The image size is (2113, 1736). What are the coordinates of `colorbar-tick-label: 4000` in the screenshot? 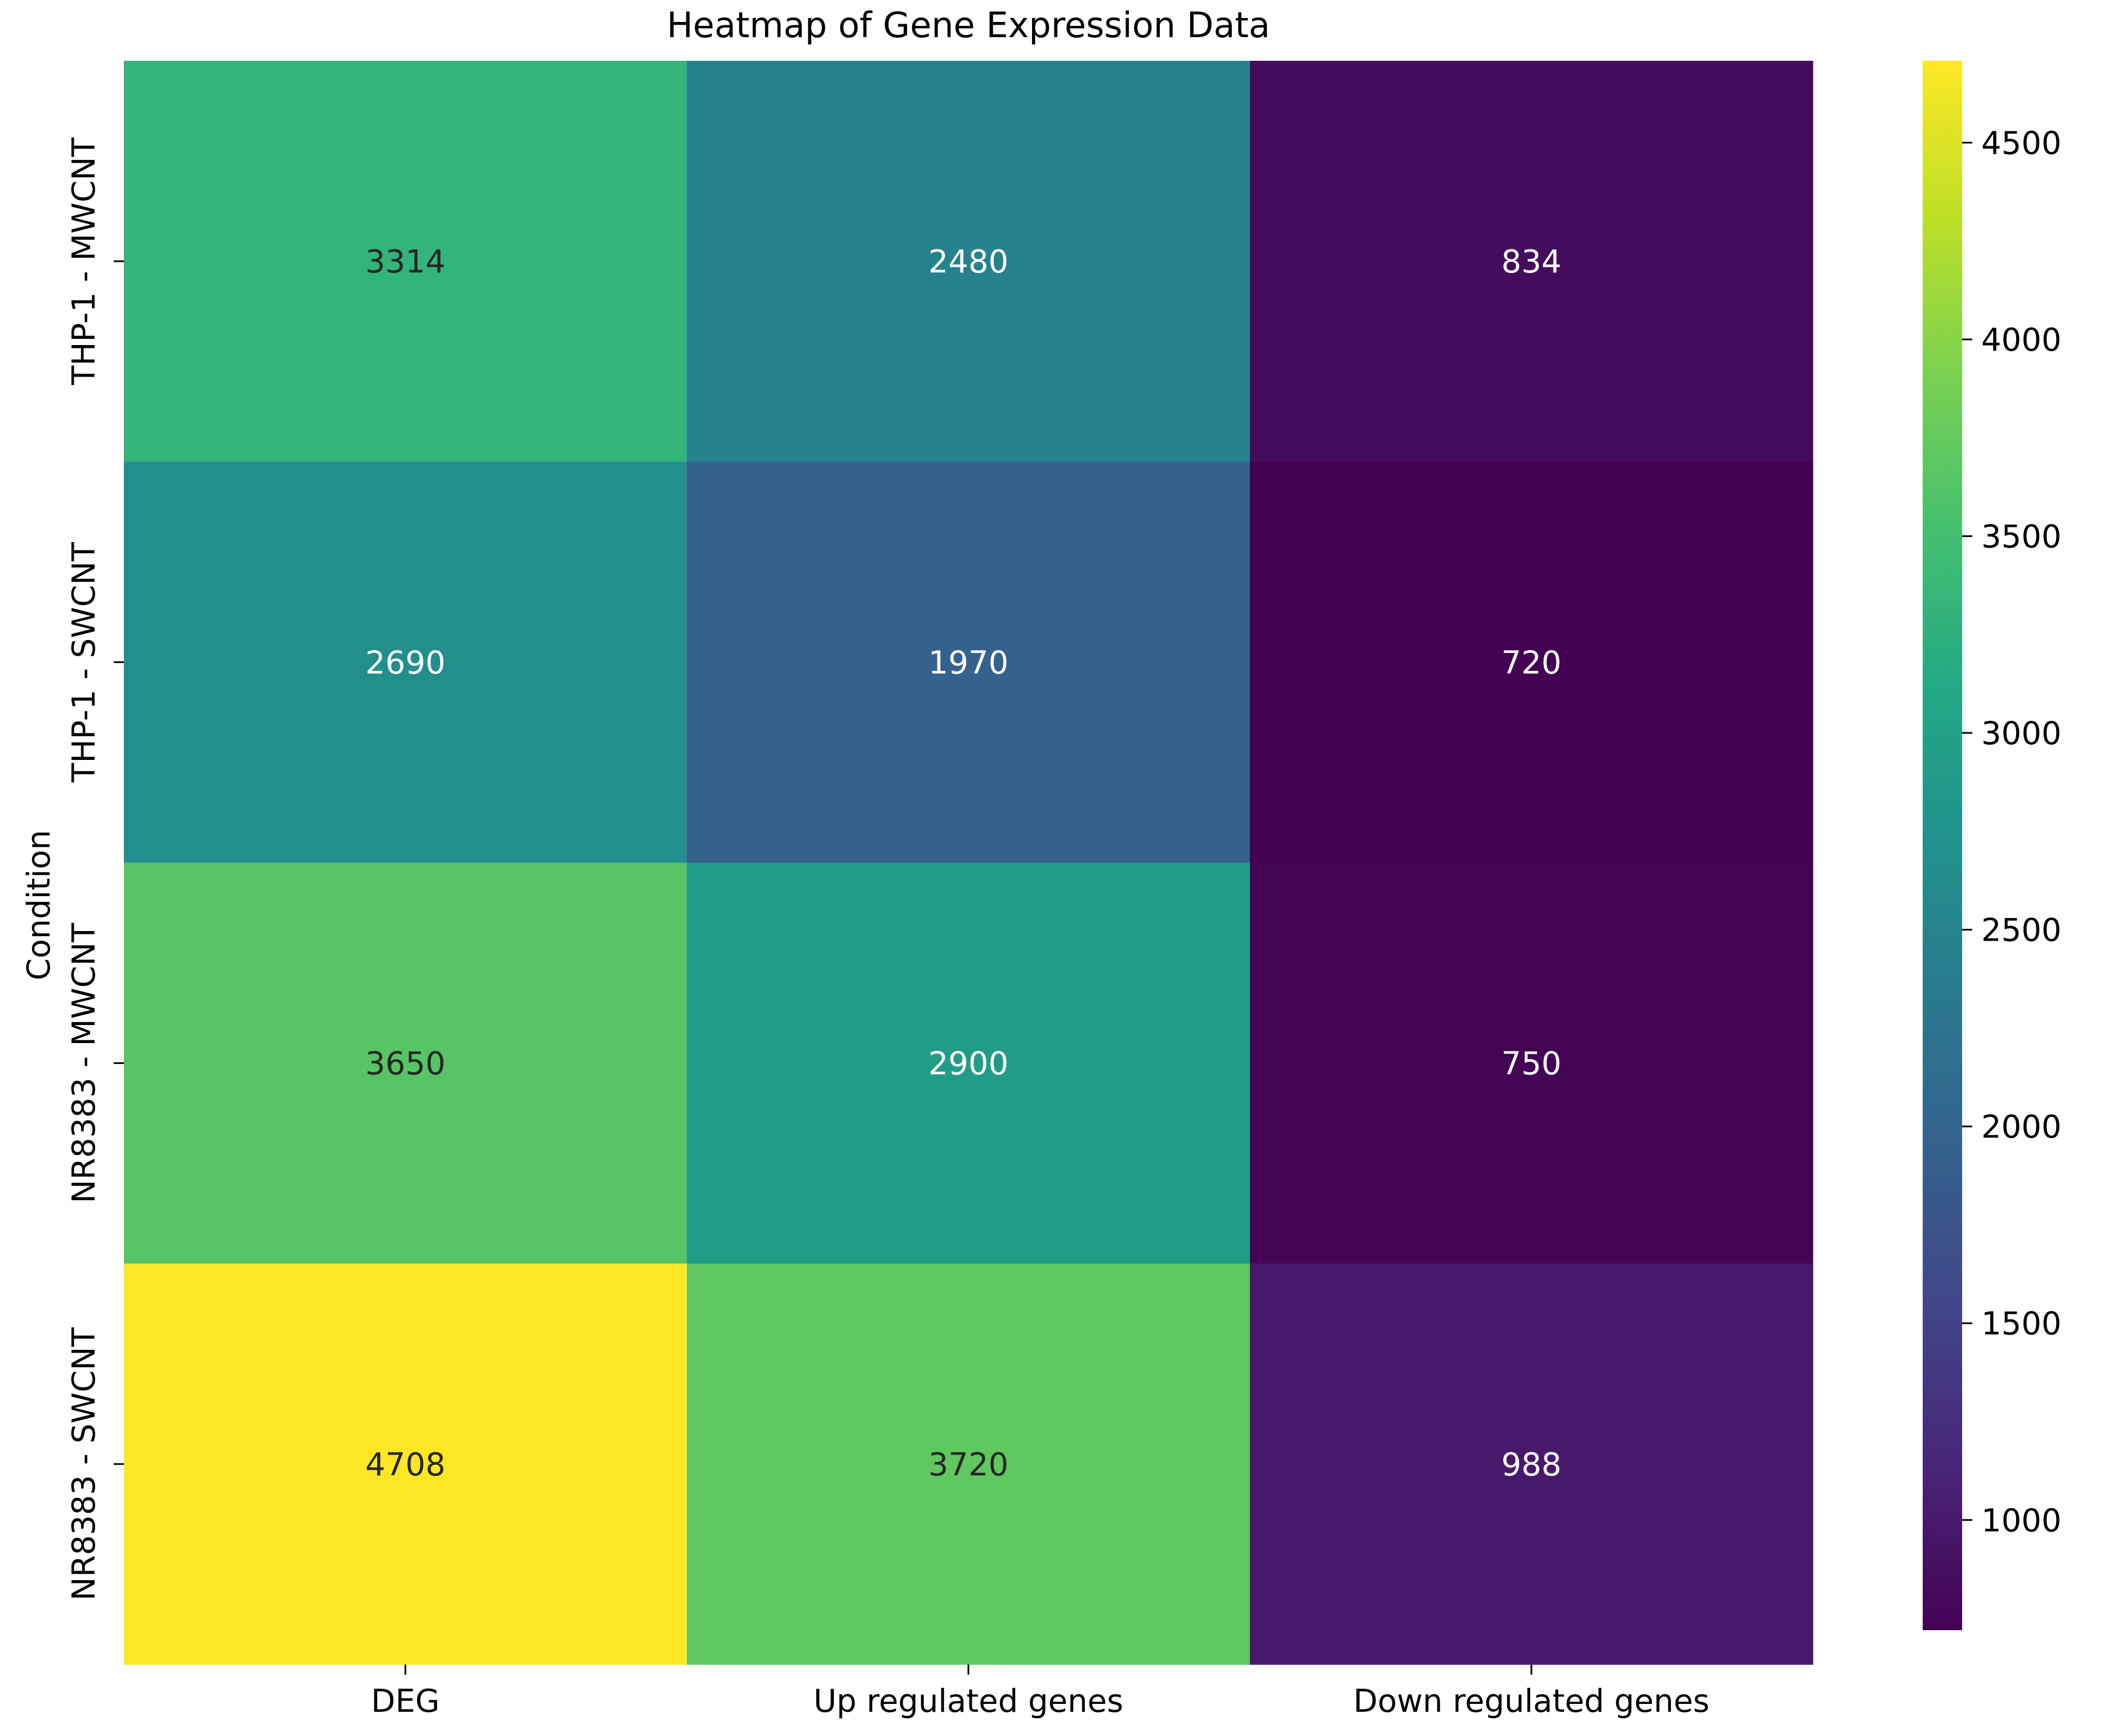 It's located at (2021, 340).